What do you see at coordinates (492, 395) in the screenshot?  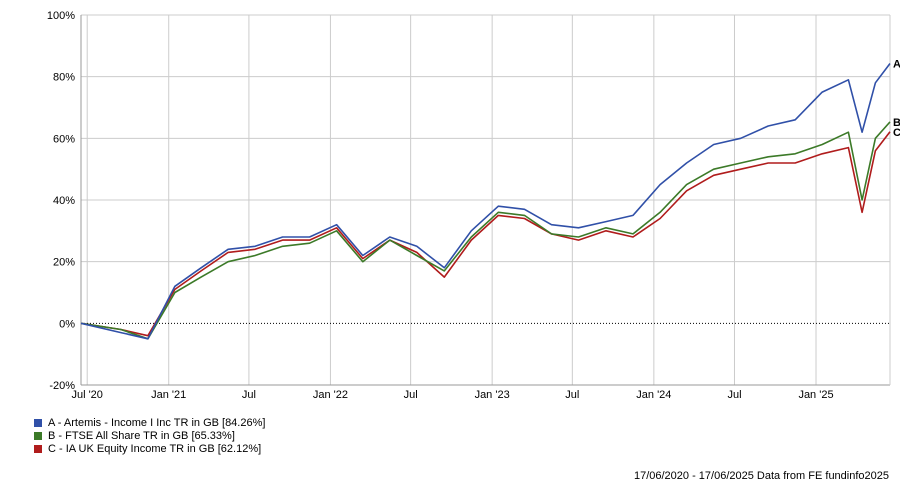 I see `x-tick-label: Jan '23` at bounding box center [492, 395].